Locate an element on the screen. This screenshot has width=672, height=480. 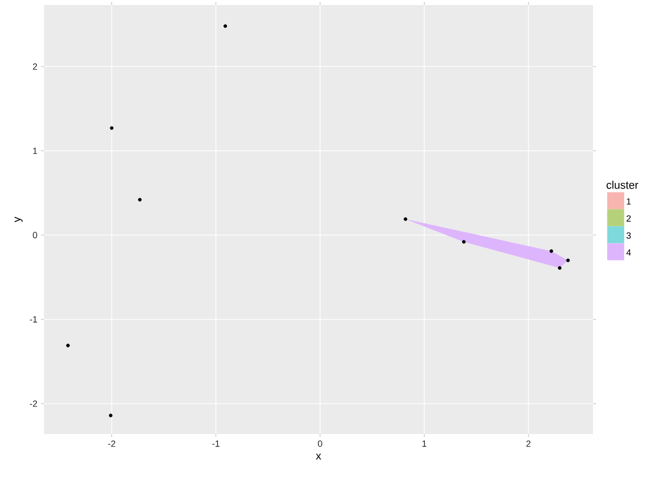
x-tick-label: 2 is located at coordinates (528, 443).